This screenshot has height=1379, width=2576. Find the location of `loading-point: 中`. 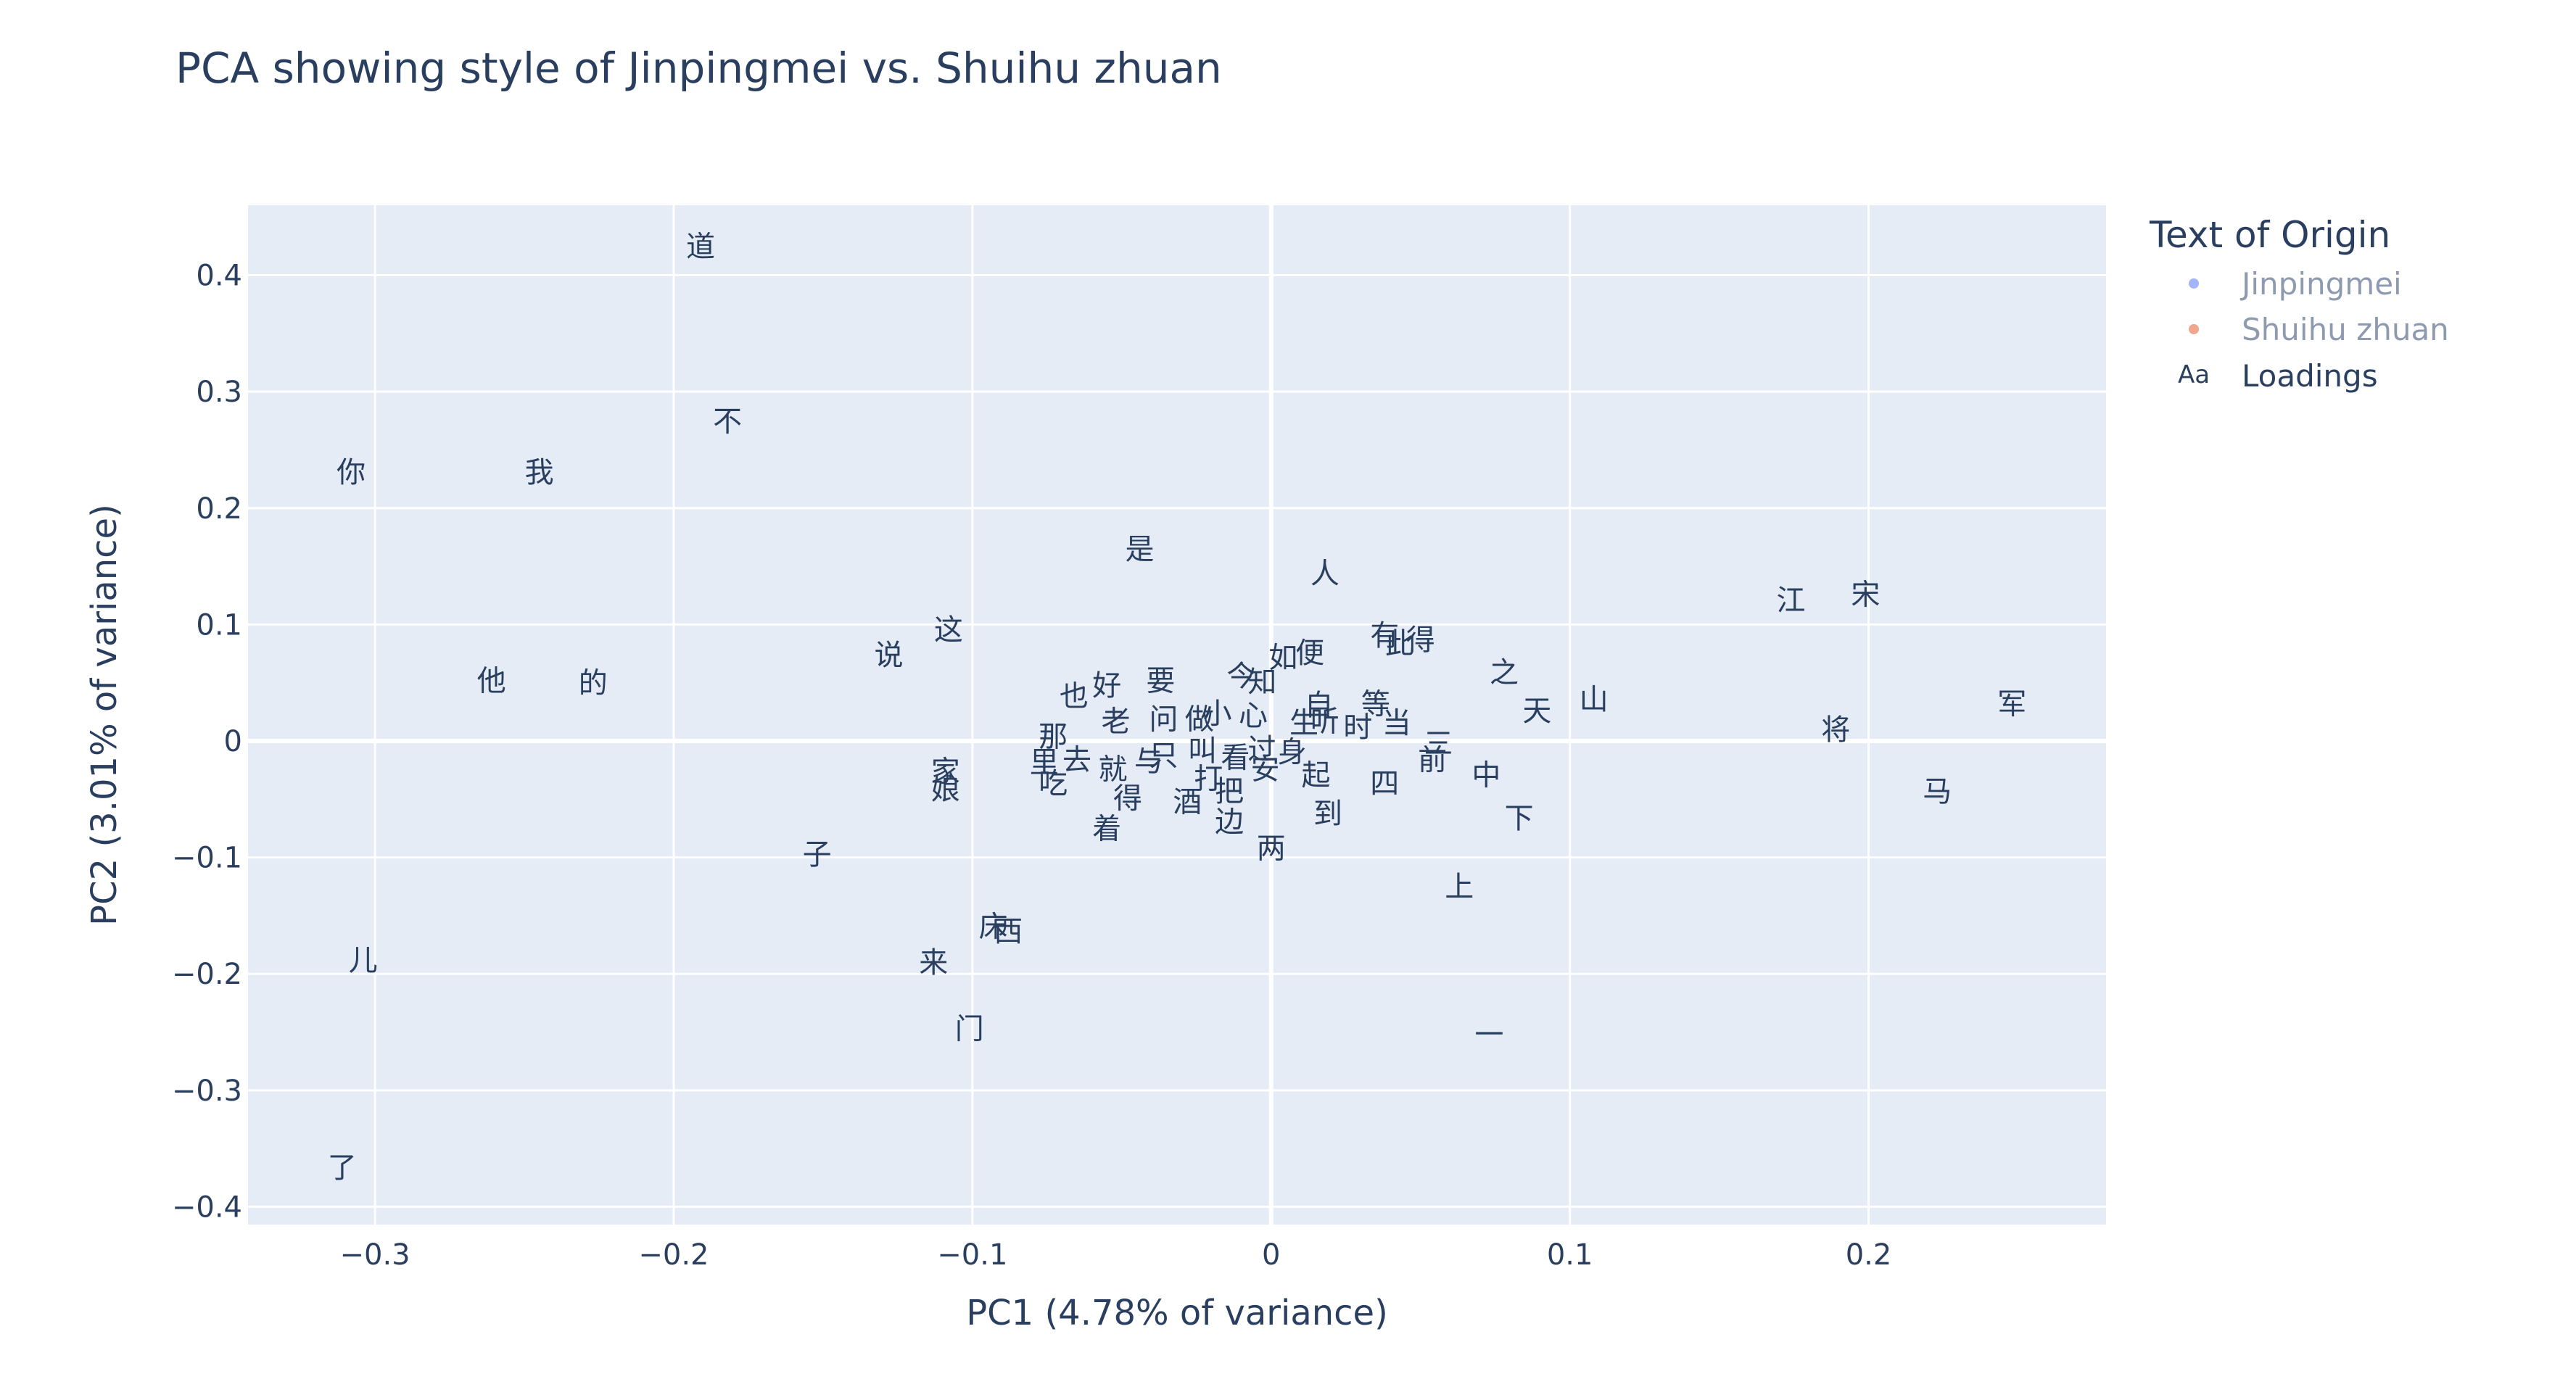

loading-point: 中 is located at coordinates (1485, 775).